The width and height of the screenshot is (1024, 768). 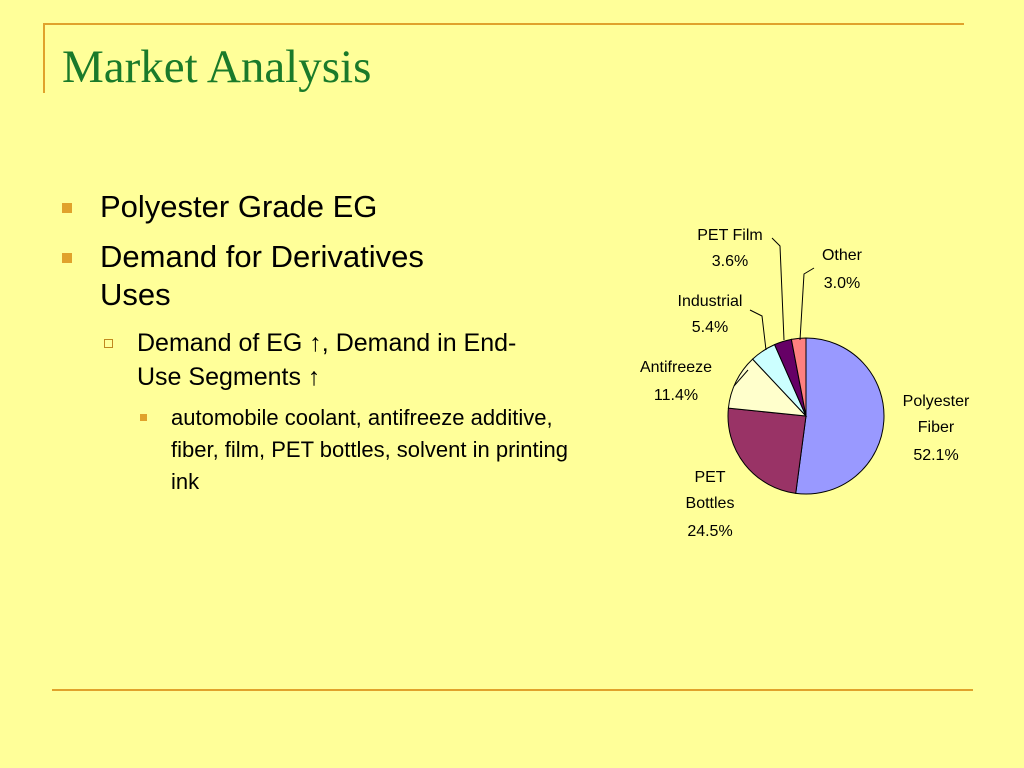 I want to click on pie-slice-pet-bottles, so click(x=767, y=450).